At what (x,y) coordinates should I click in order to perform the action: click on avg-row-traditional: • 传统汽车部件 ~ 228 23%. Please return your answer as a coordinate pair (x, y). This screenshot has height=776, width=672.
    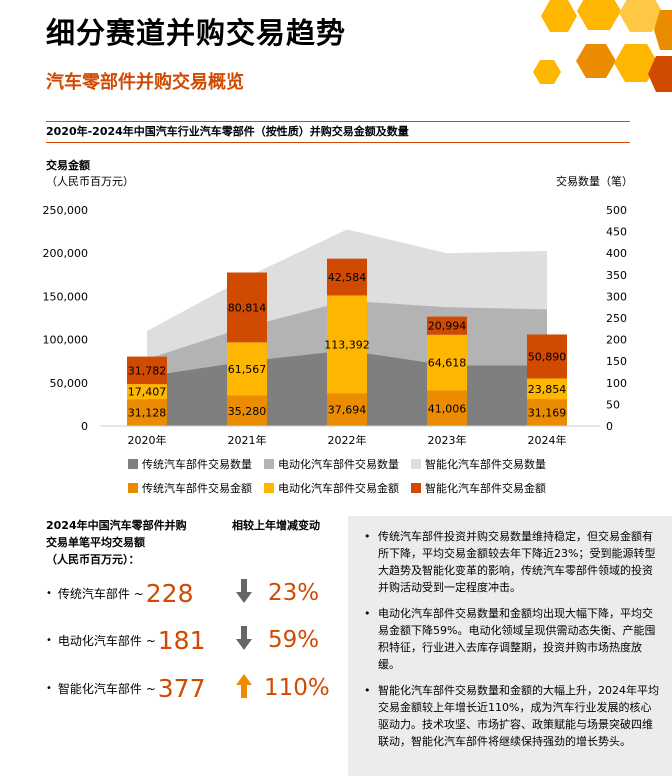
    Looking at the image, I should click on (183, 593).